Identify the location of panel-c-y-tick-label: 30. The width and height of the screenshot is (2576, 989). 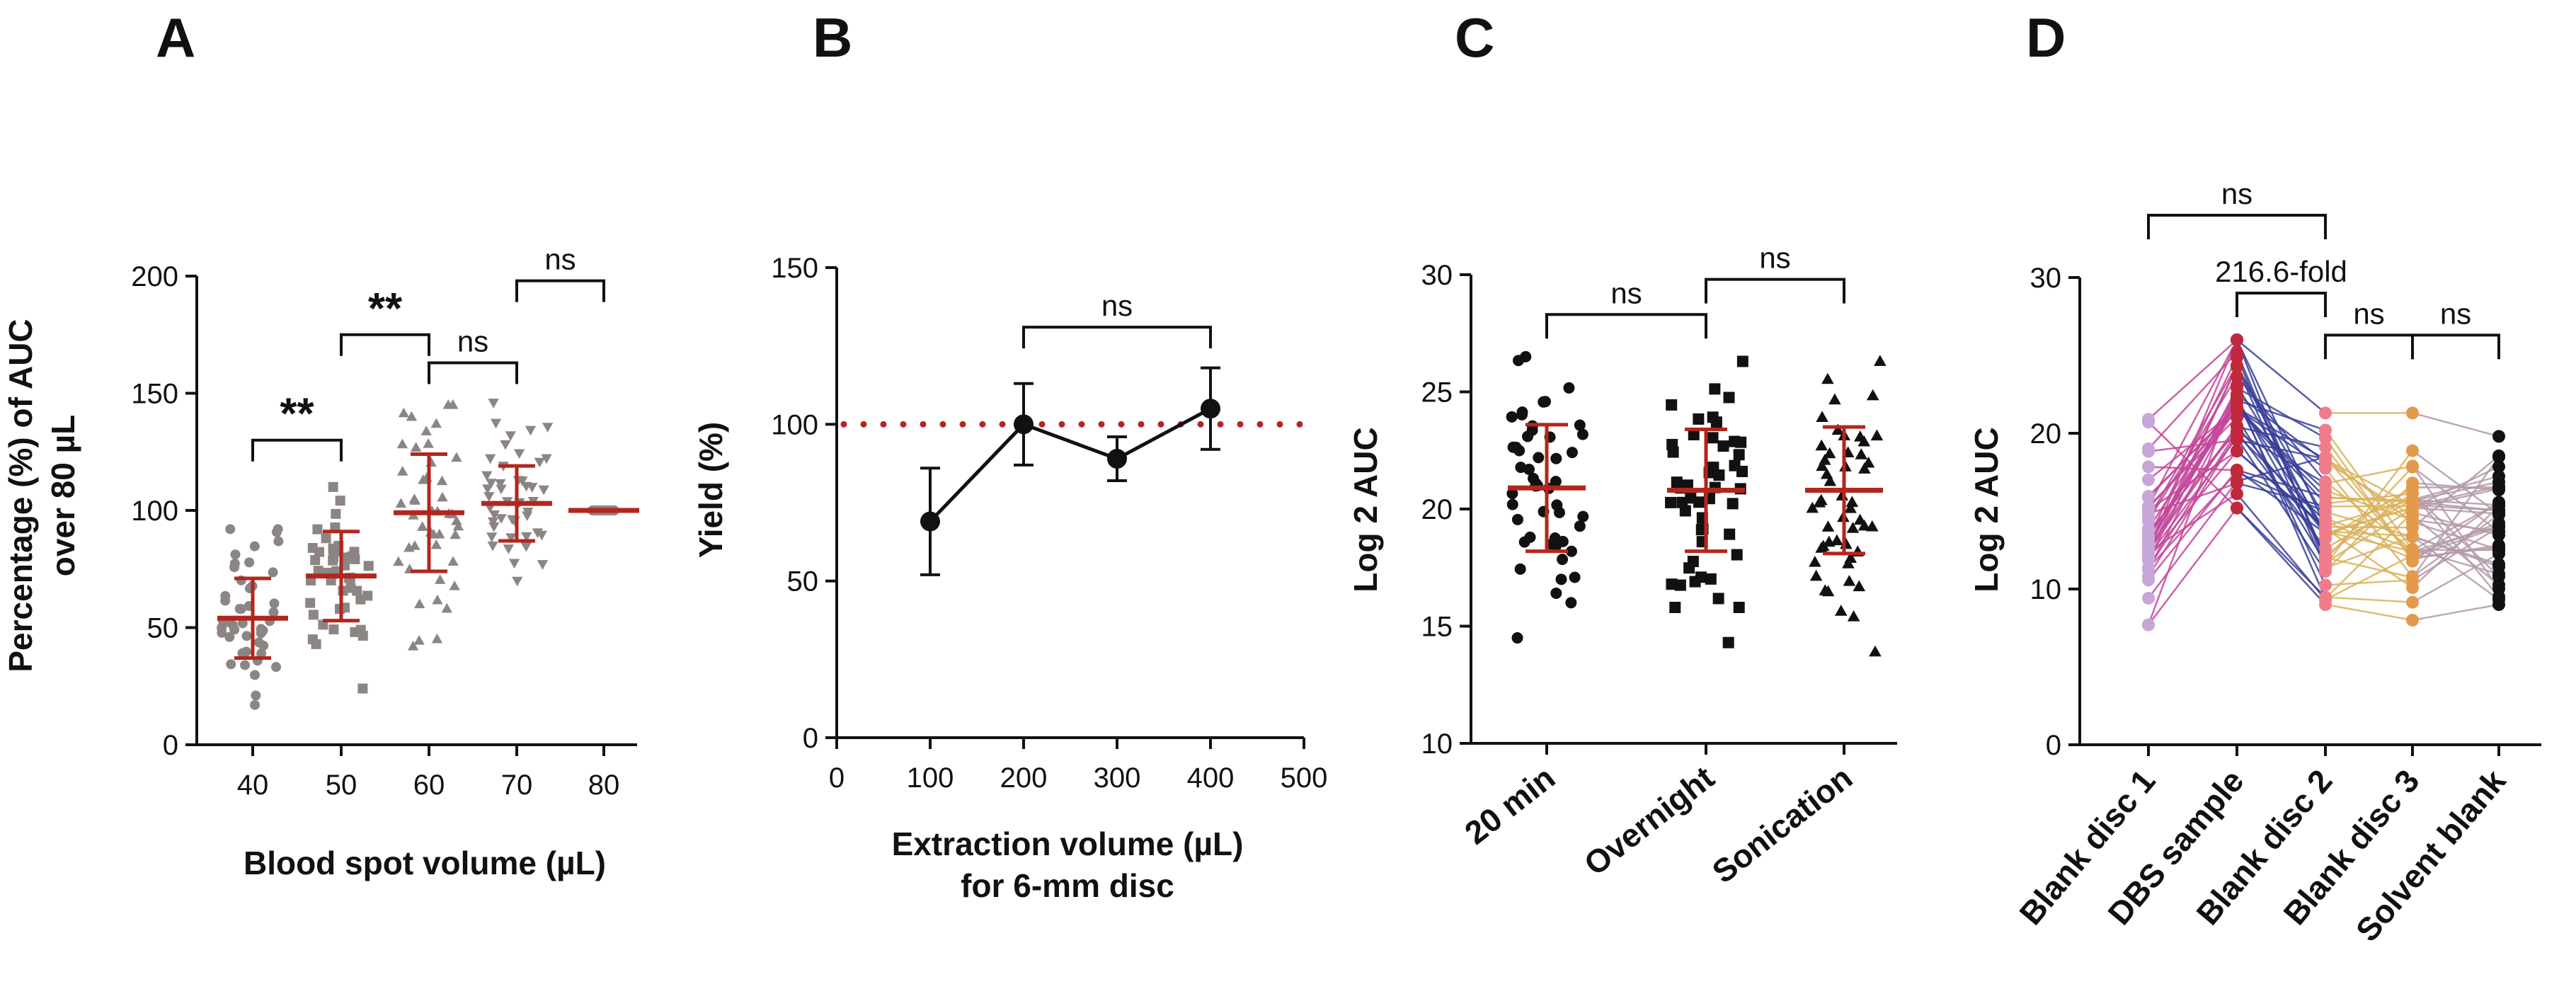
(1437, 275).